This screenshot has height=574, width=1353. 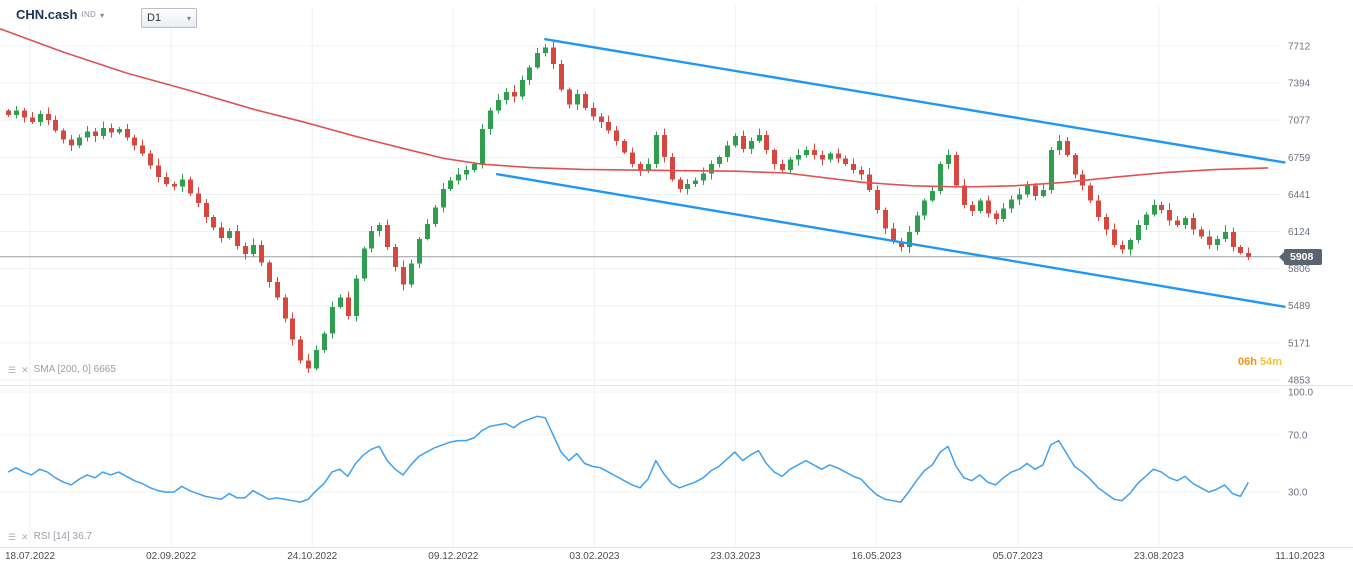 I want to click on svg-text: 23.08.2023, so click(x=1159, y=556).